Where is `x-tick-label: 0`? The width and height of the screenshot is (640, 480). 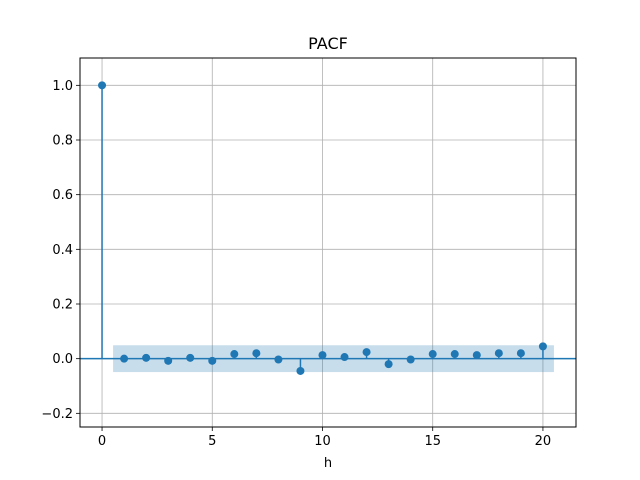 x-tick-label: 0 is located at coordinates (102, 441).